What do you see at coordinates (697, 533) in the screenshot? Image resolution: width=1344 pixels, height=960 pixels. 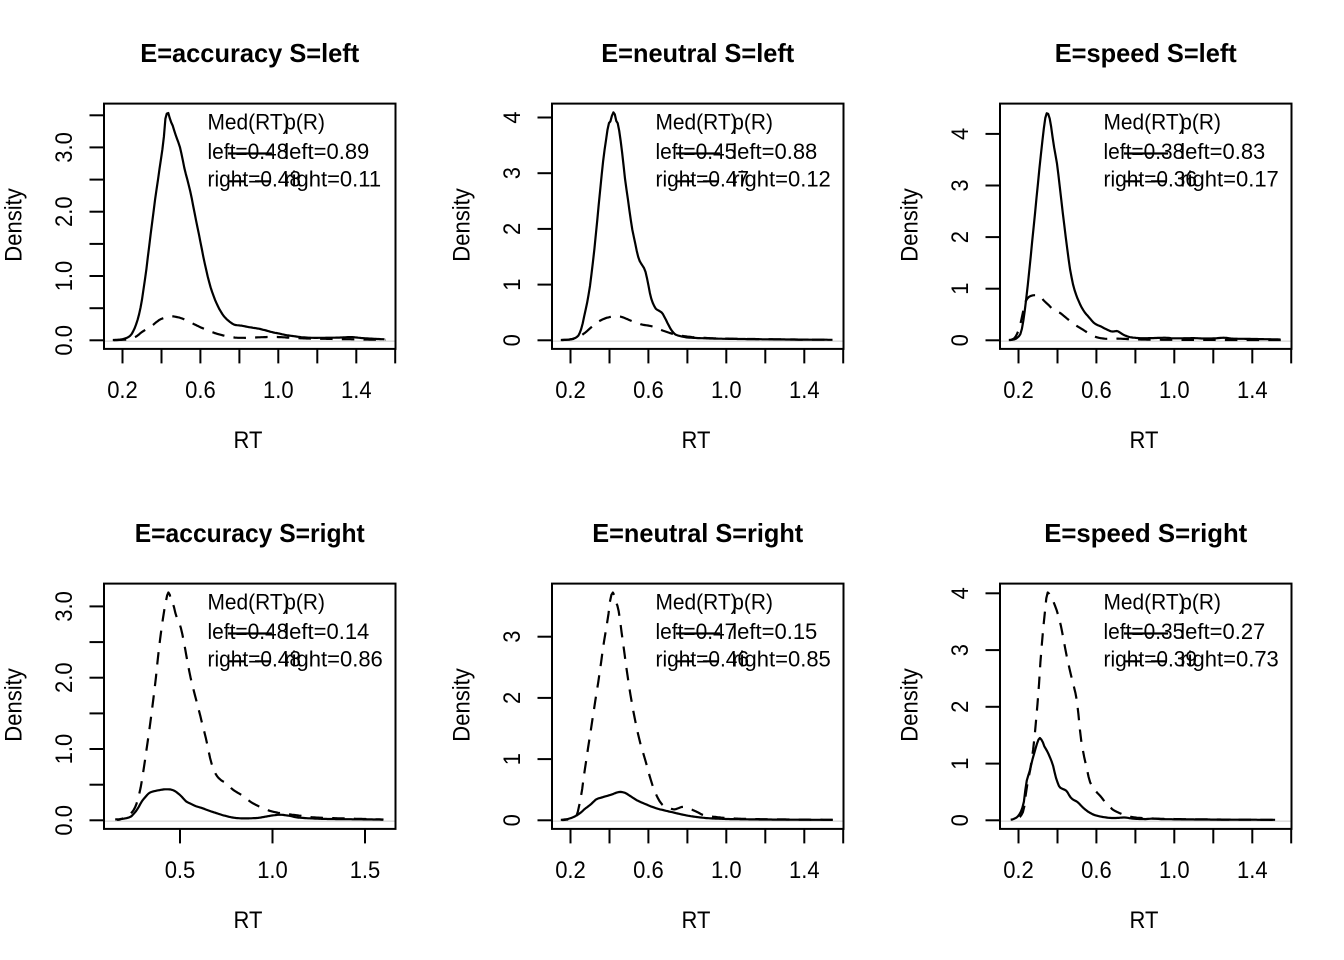 I see `svg-text: E=neutral S=right` at bounding box center [697, 533].